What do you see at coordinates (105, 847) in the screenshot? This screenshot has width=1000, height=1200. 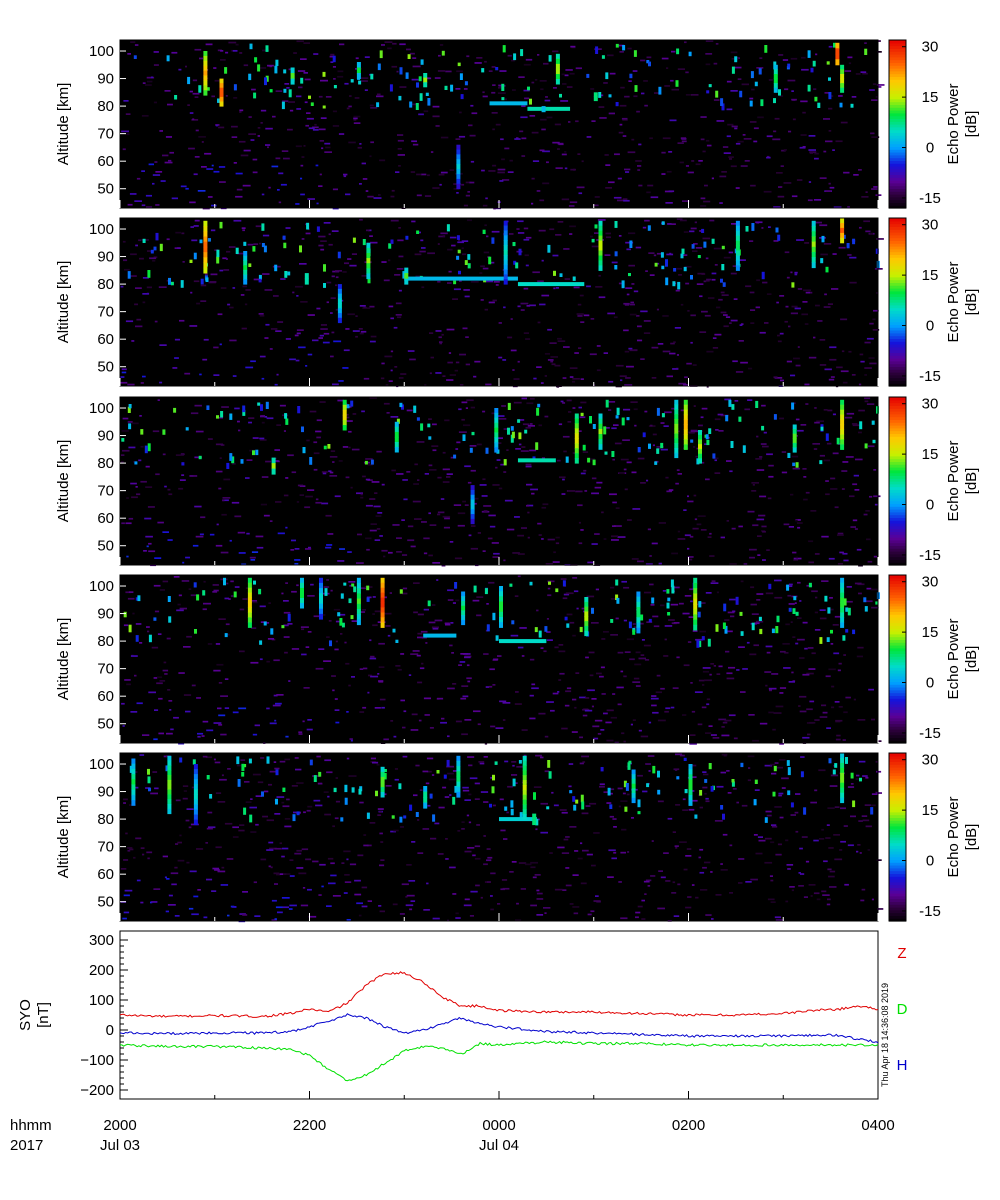 I see `y-tick-label: 70` at bounding box center [105, 847].